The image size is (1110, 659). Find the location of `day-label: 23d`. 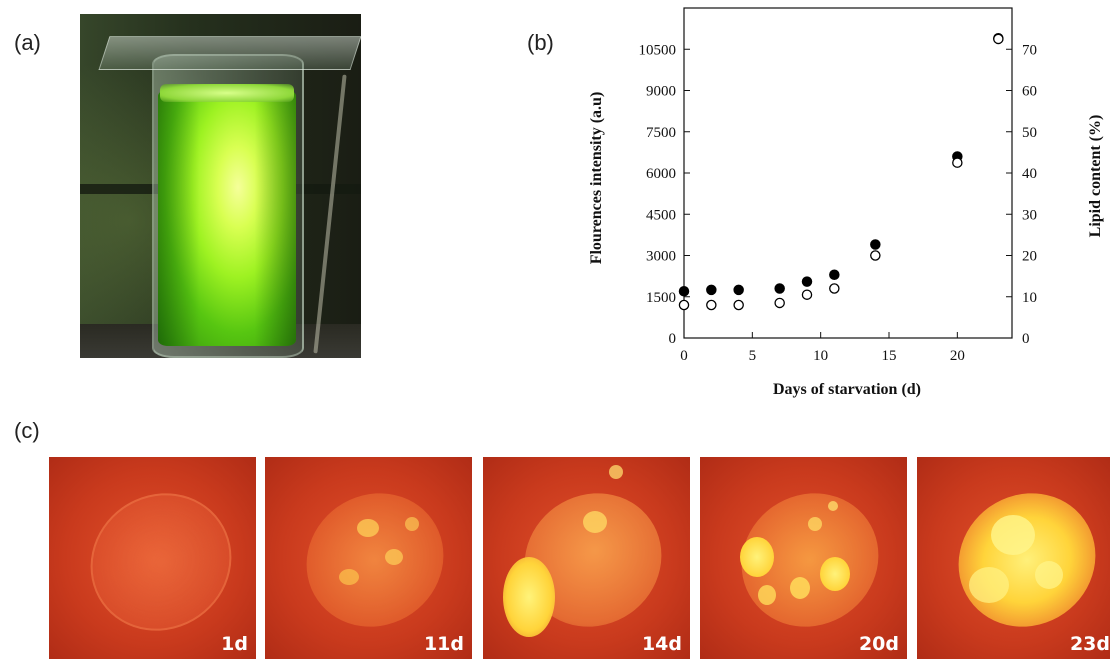

day-label: 23d is located at coordinates (1089, 644).